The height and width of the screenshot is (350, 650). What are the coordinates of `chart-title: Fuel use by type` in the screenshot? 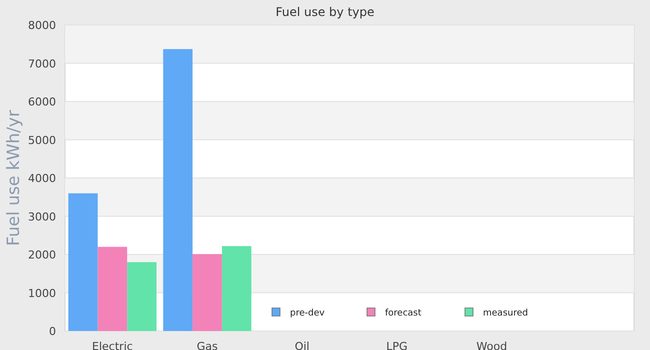 It's located at (325, 12).